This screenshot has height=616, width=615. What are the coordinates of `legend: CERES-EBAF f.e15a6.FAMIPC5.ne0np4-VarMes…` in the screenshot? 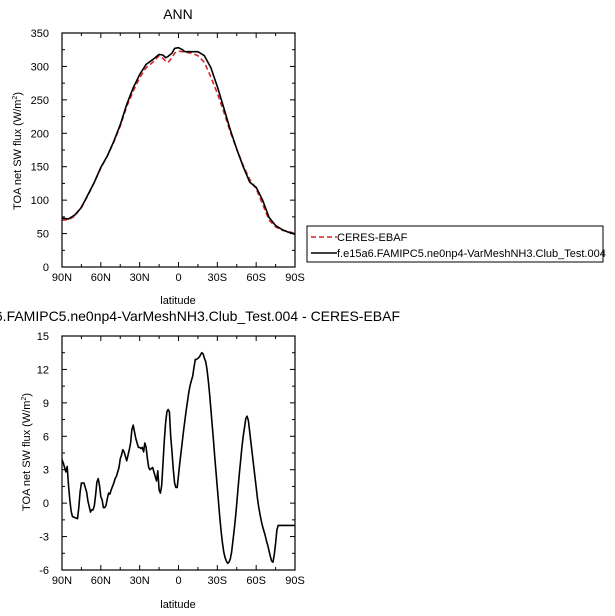 It's located at (456, 244).